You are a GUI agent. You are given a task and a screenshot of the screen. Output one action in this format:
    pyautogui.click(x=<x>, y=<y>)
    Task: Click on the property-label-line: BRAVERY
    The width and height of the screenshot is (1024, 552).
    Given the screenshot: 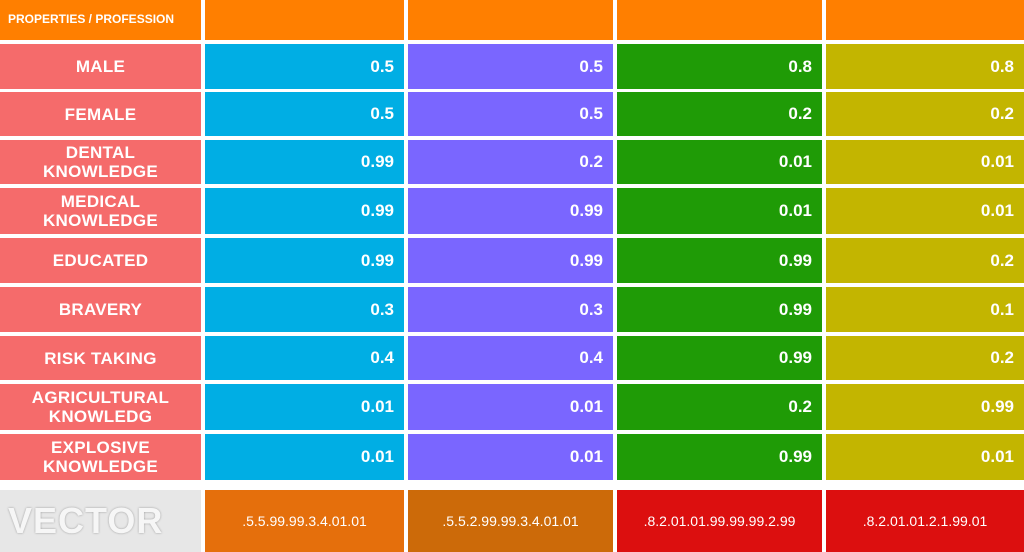 What is the action you would take?
    pyautogui.click(x=100, y=309)
    